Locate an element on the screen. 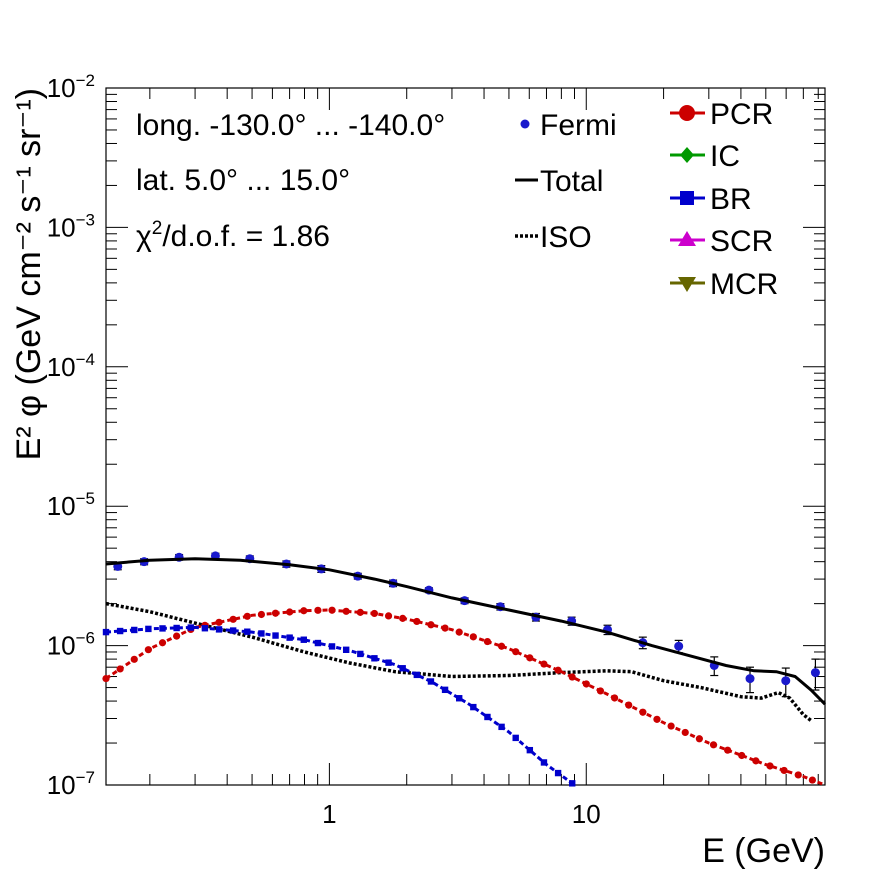 Image resolution: width=896 pixels, height=872 pixels. legend-marker-mcr is located at coordinates (687, 284).